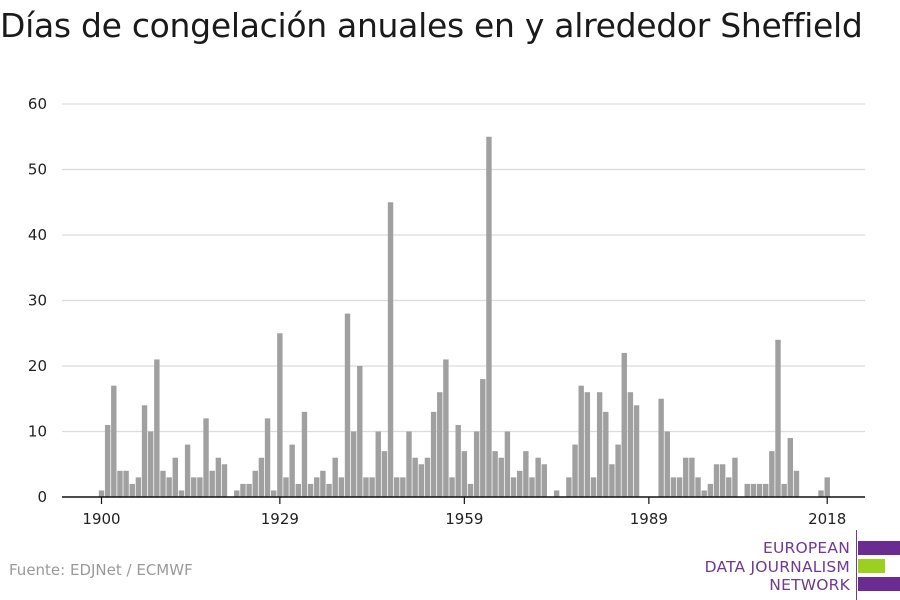  What do you see at coordinates (37, 300) in the screenshot?
I see `y-axis-ticks: 0 10 20 30 40 50 60` at bounding box center [37, 300].